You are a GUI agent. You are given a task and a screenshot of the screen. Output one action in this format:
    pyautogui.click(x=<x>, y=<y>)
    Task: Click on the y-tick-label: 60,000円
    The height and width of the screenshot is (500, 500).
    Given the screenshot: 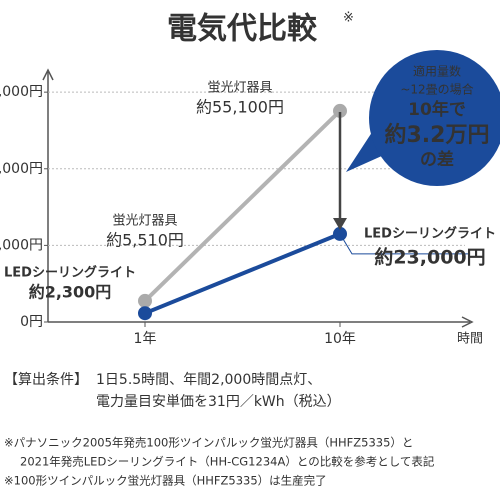 What is the action you would take?
    pyautogui.click(x=21, y=92)
    